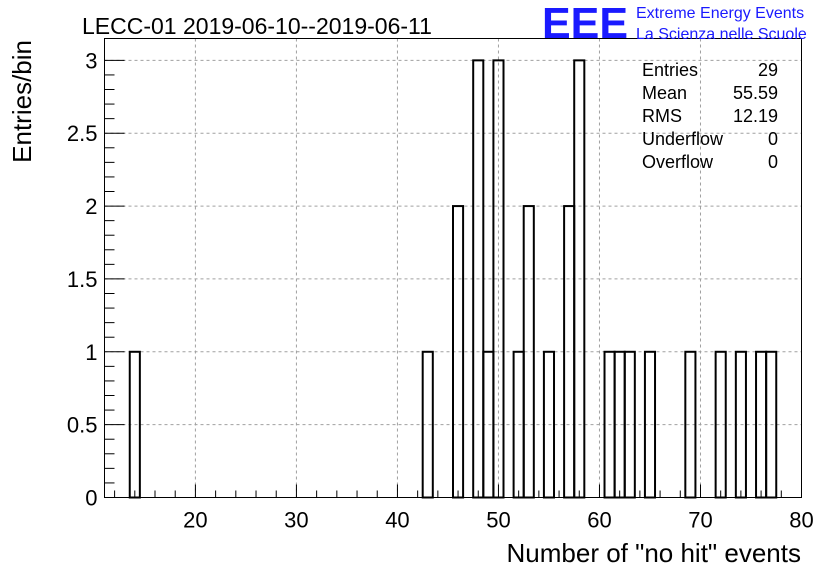 Image resolution: width=836 pixels, height=572 pixels. What do you see at coordinates (755, 93) in the screenshot?
I see `stat-value-mean: 55.59` at bounding box center [755, 93].